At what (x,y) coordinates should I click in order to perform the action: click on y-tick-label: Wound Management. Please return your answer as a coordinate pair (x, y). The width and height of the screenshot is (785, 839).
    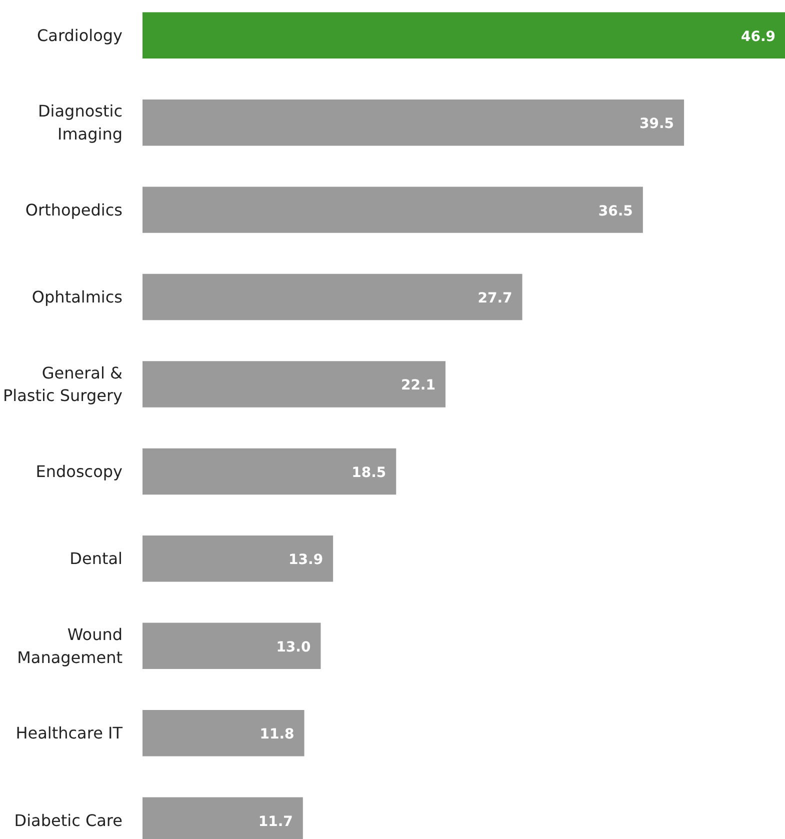
    Looking at the image, I should click on (70, 645).